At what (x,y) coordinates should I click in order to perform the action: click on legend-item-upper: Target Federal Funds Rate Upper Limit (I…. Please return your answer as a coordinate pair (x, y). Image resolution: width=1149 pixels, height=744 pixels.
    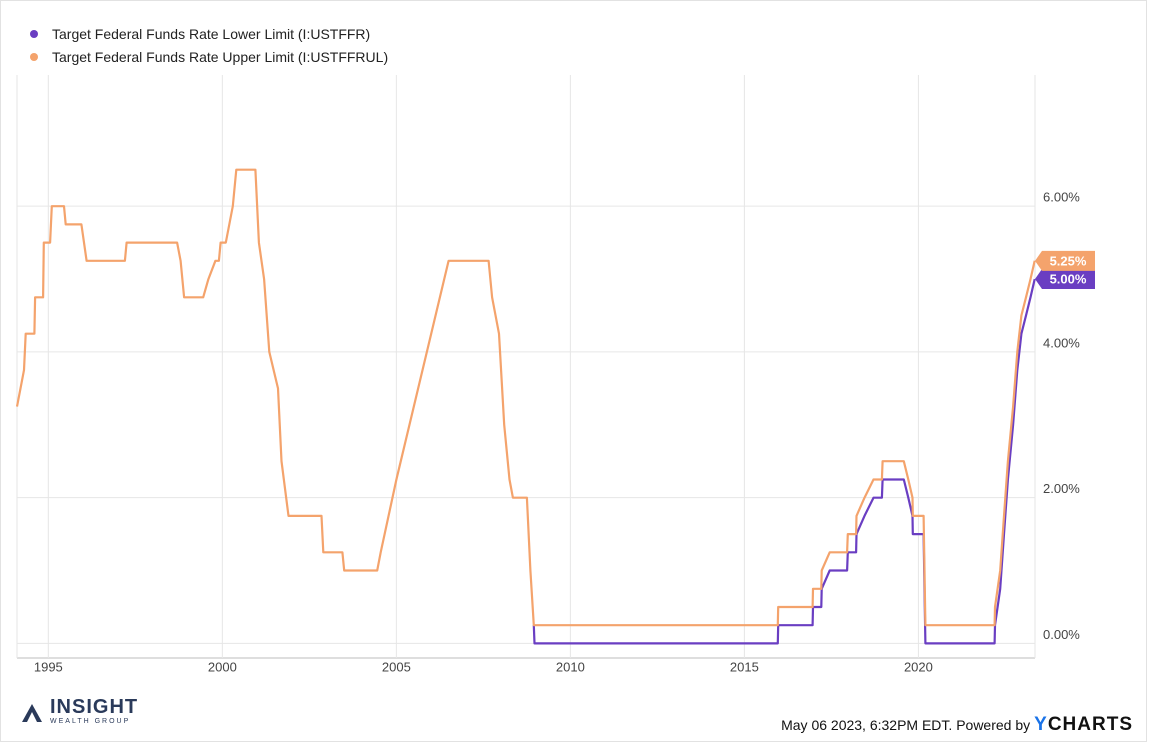
    Looking at the image, I should click on (209, 56).